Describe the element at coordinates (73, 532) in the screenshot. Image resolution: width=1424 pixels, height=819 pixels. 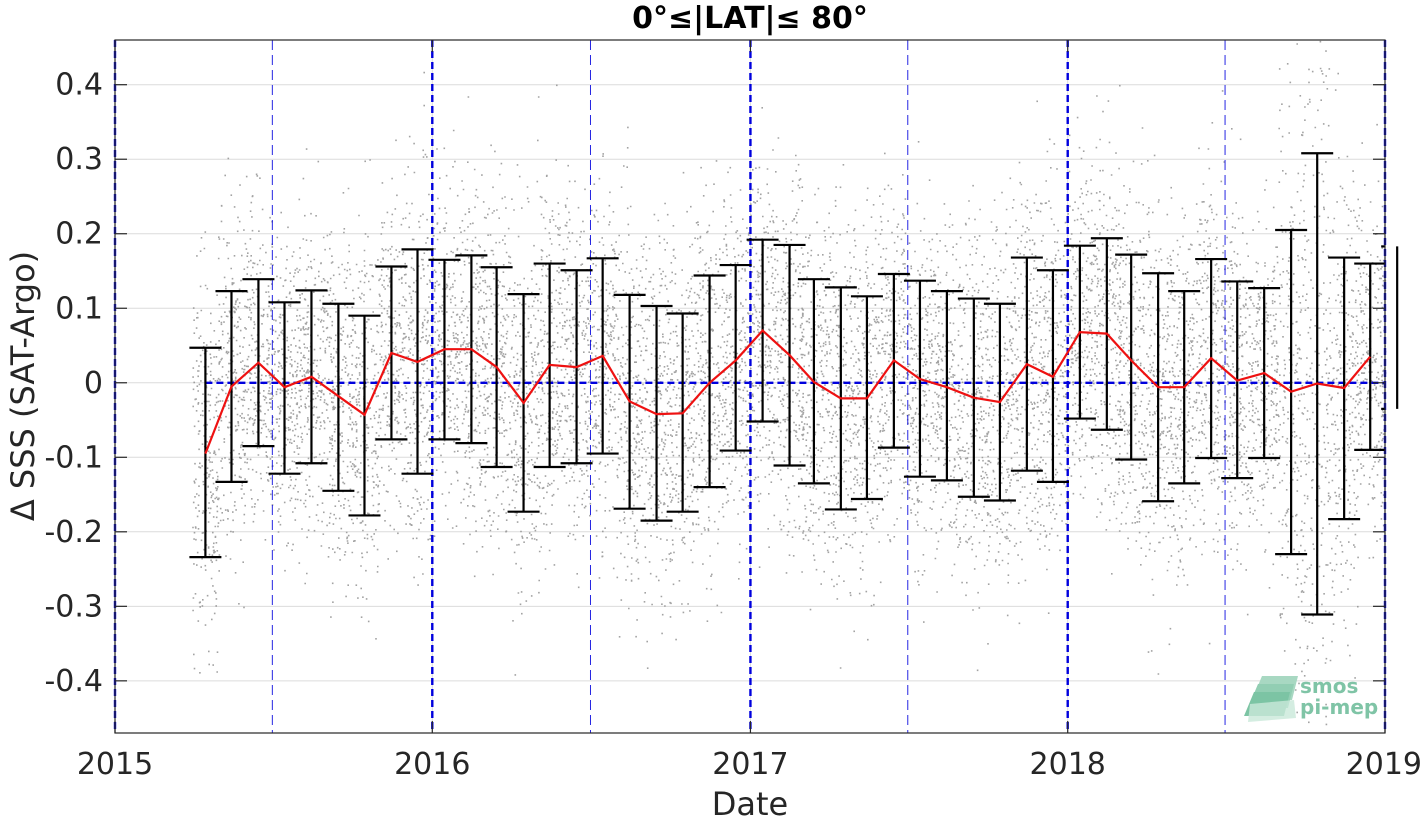
I see `y-tick-label-6: -0.2` at that location.